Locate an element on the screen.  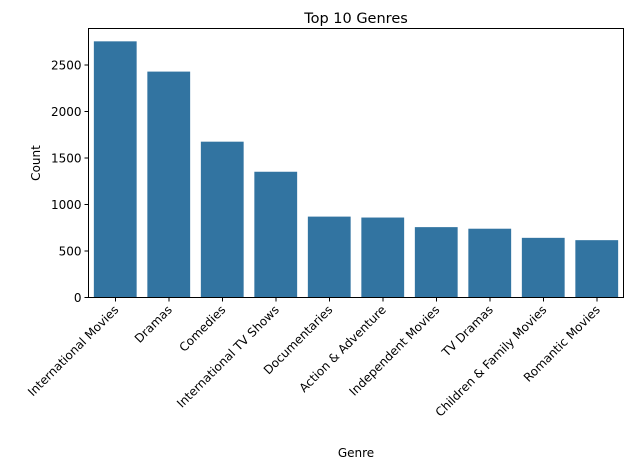
chart-title: Top 10 Genres is located at coordinates (355, 19).